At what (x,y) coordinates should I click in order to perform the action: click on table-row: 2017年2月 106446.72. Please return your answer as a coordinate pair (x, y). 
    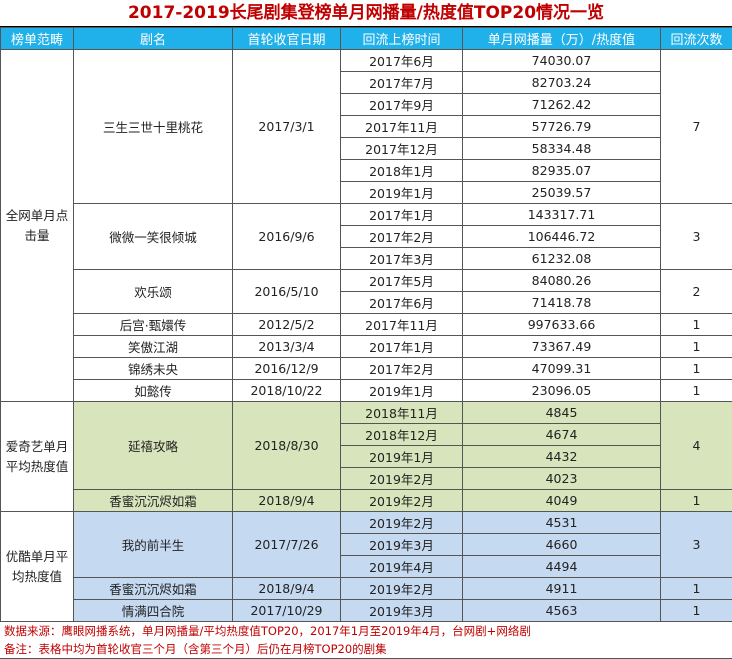
    Looking at the image, I should click on (366, 236).